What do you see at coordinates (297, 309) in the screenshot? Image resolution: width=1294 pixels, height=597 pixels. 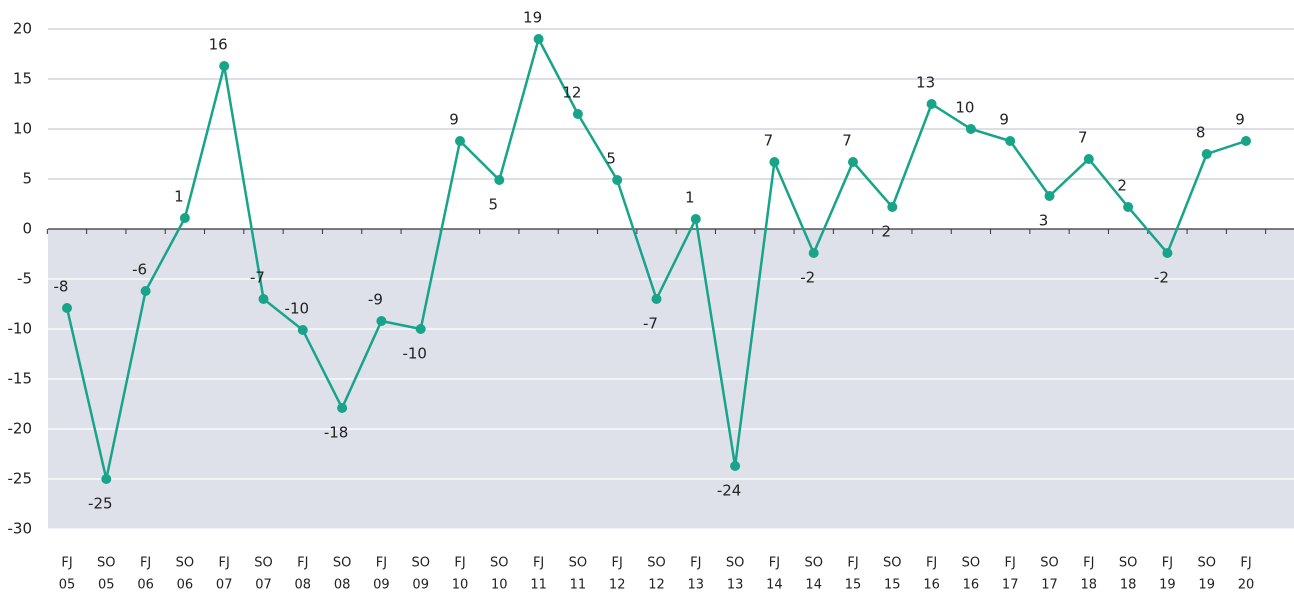 I see `value-label: -10` at bounding box center [297, 309].